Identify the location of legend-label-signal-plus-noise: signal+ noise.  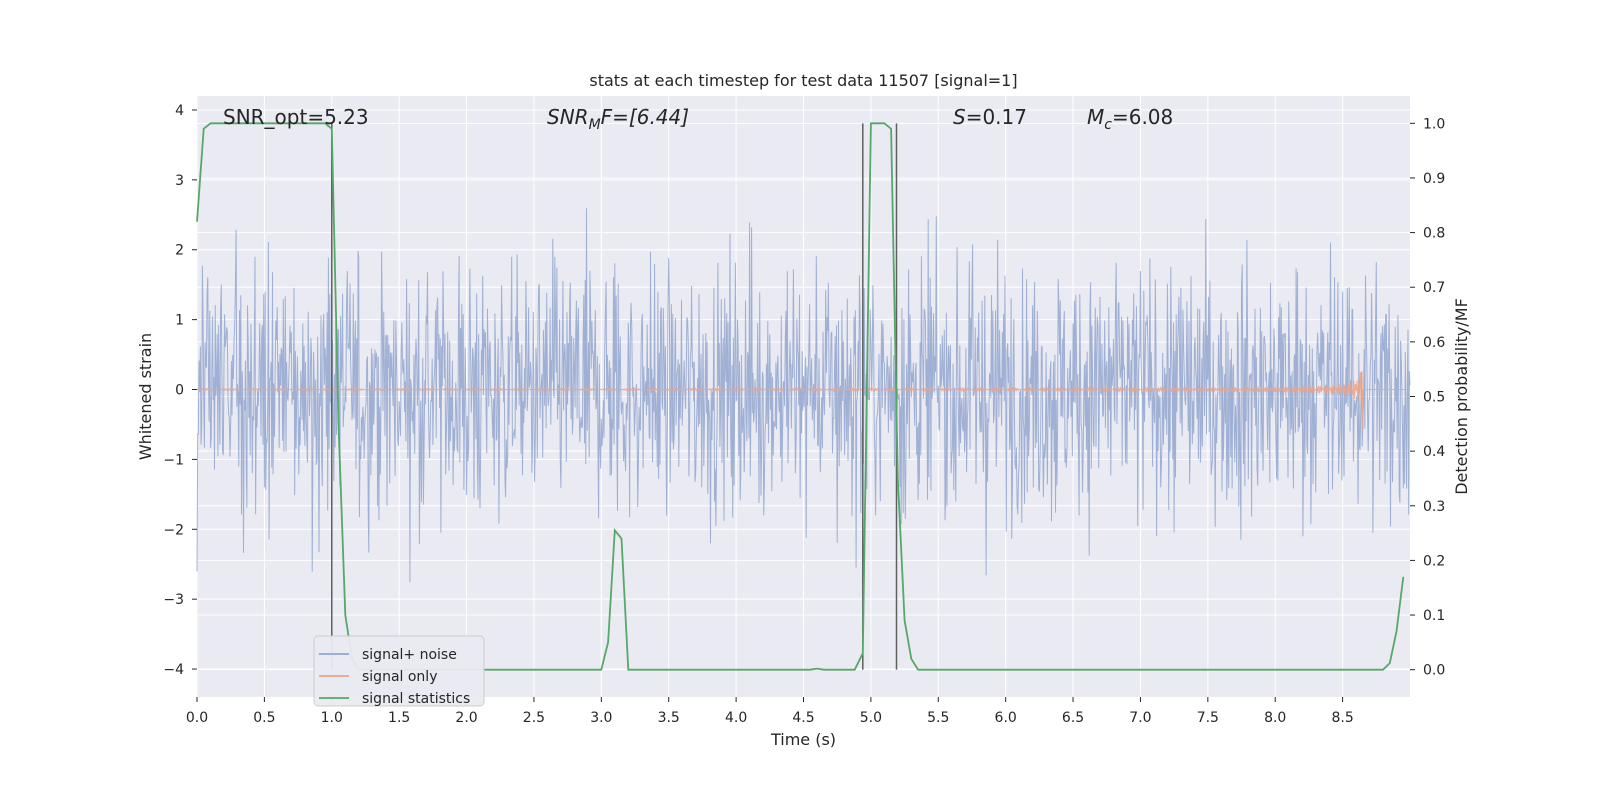
(409, 655).